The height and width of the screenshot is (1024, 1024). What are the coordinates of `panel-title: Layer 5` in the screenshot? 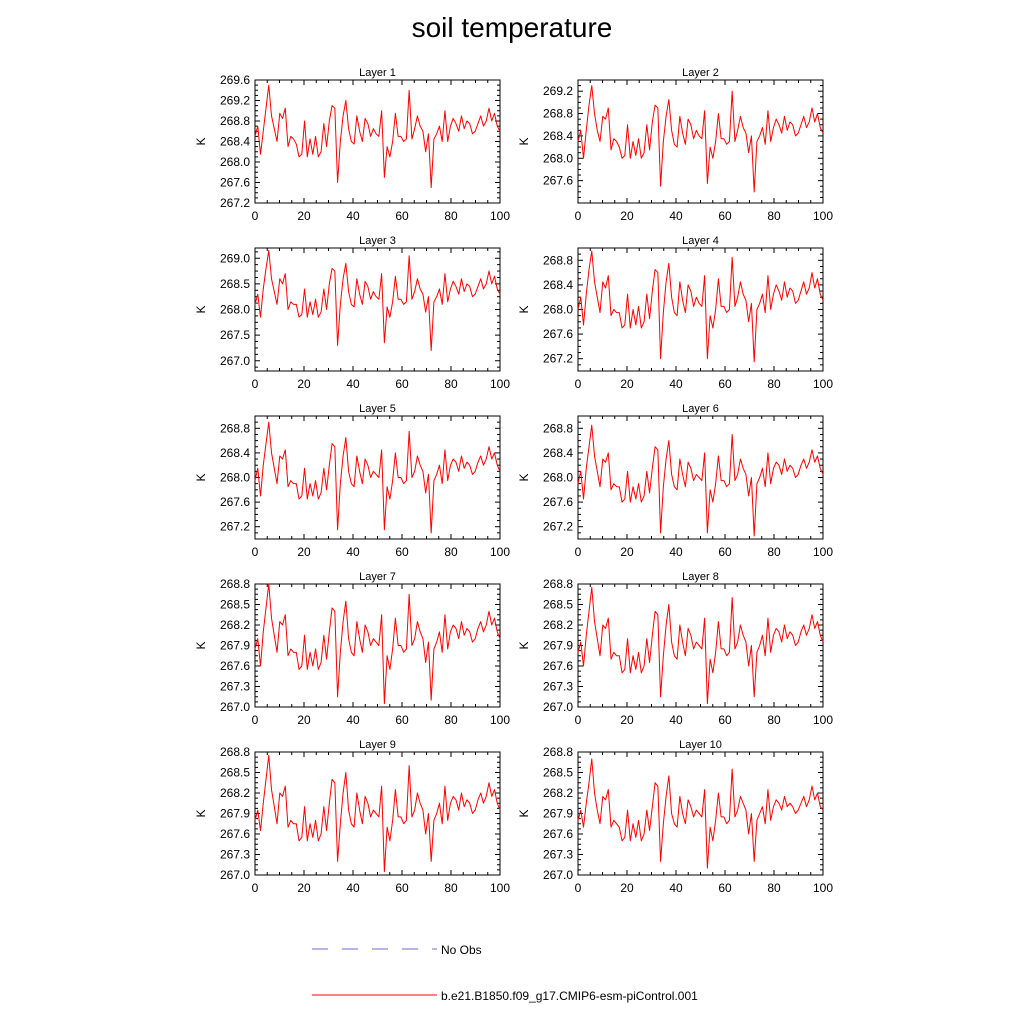 It's located at (377, 409).